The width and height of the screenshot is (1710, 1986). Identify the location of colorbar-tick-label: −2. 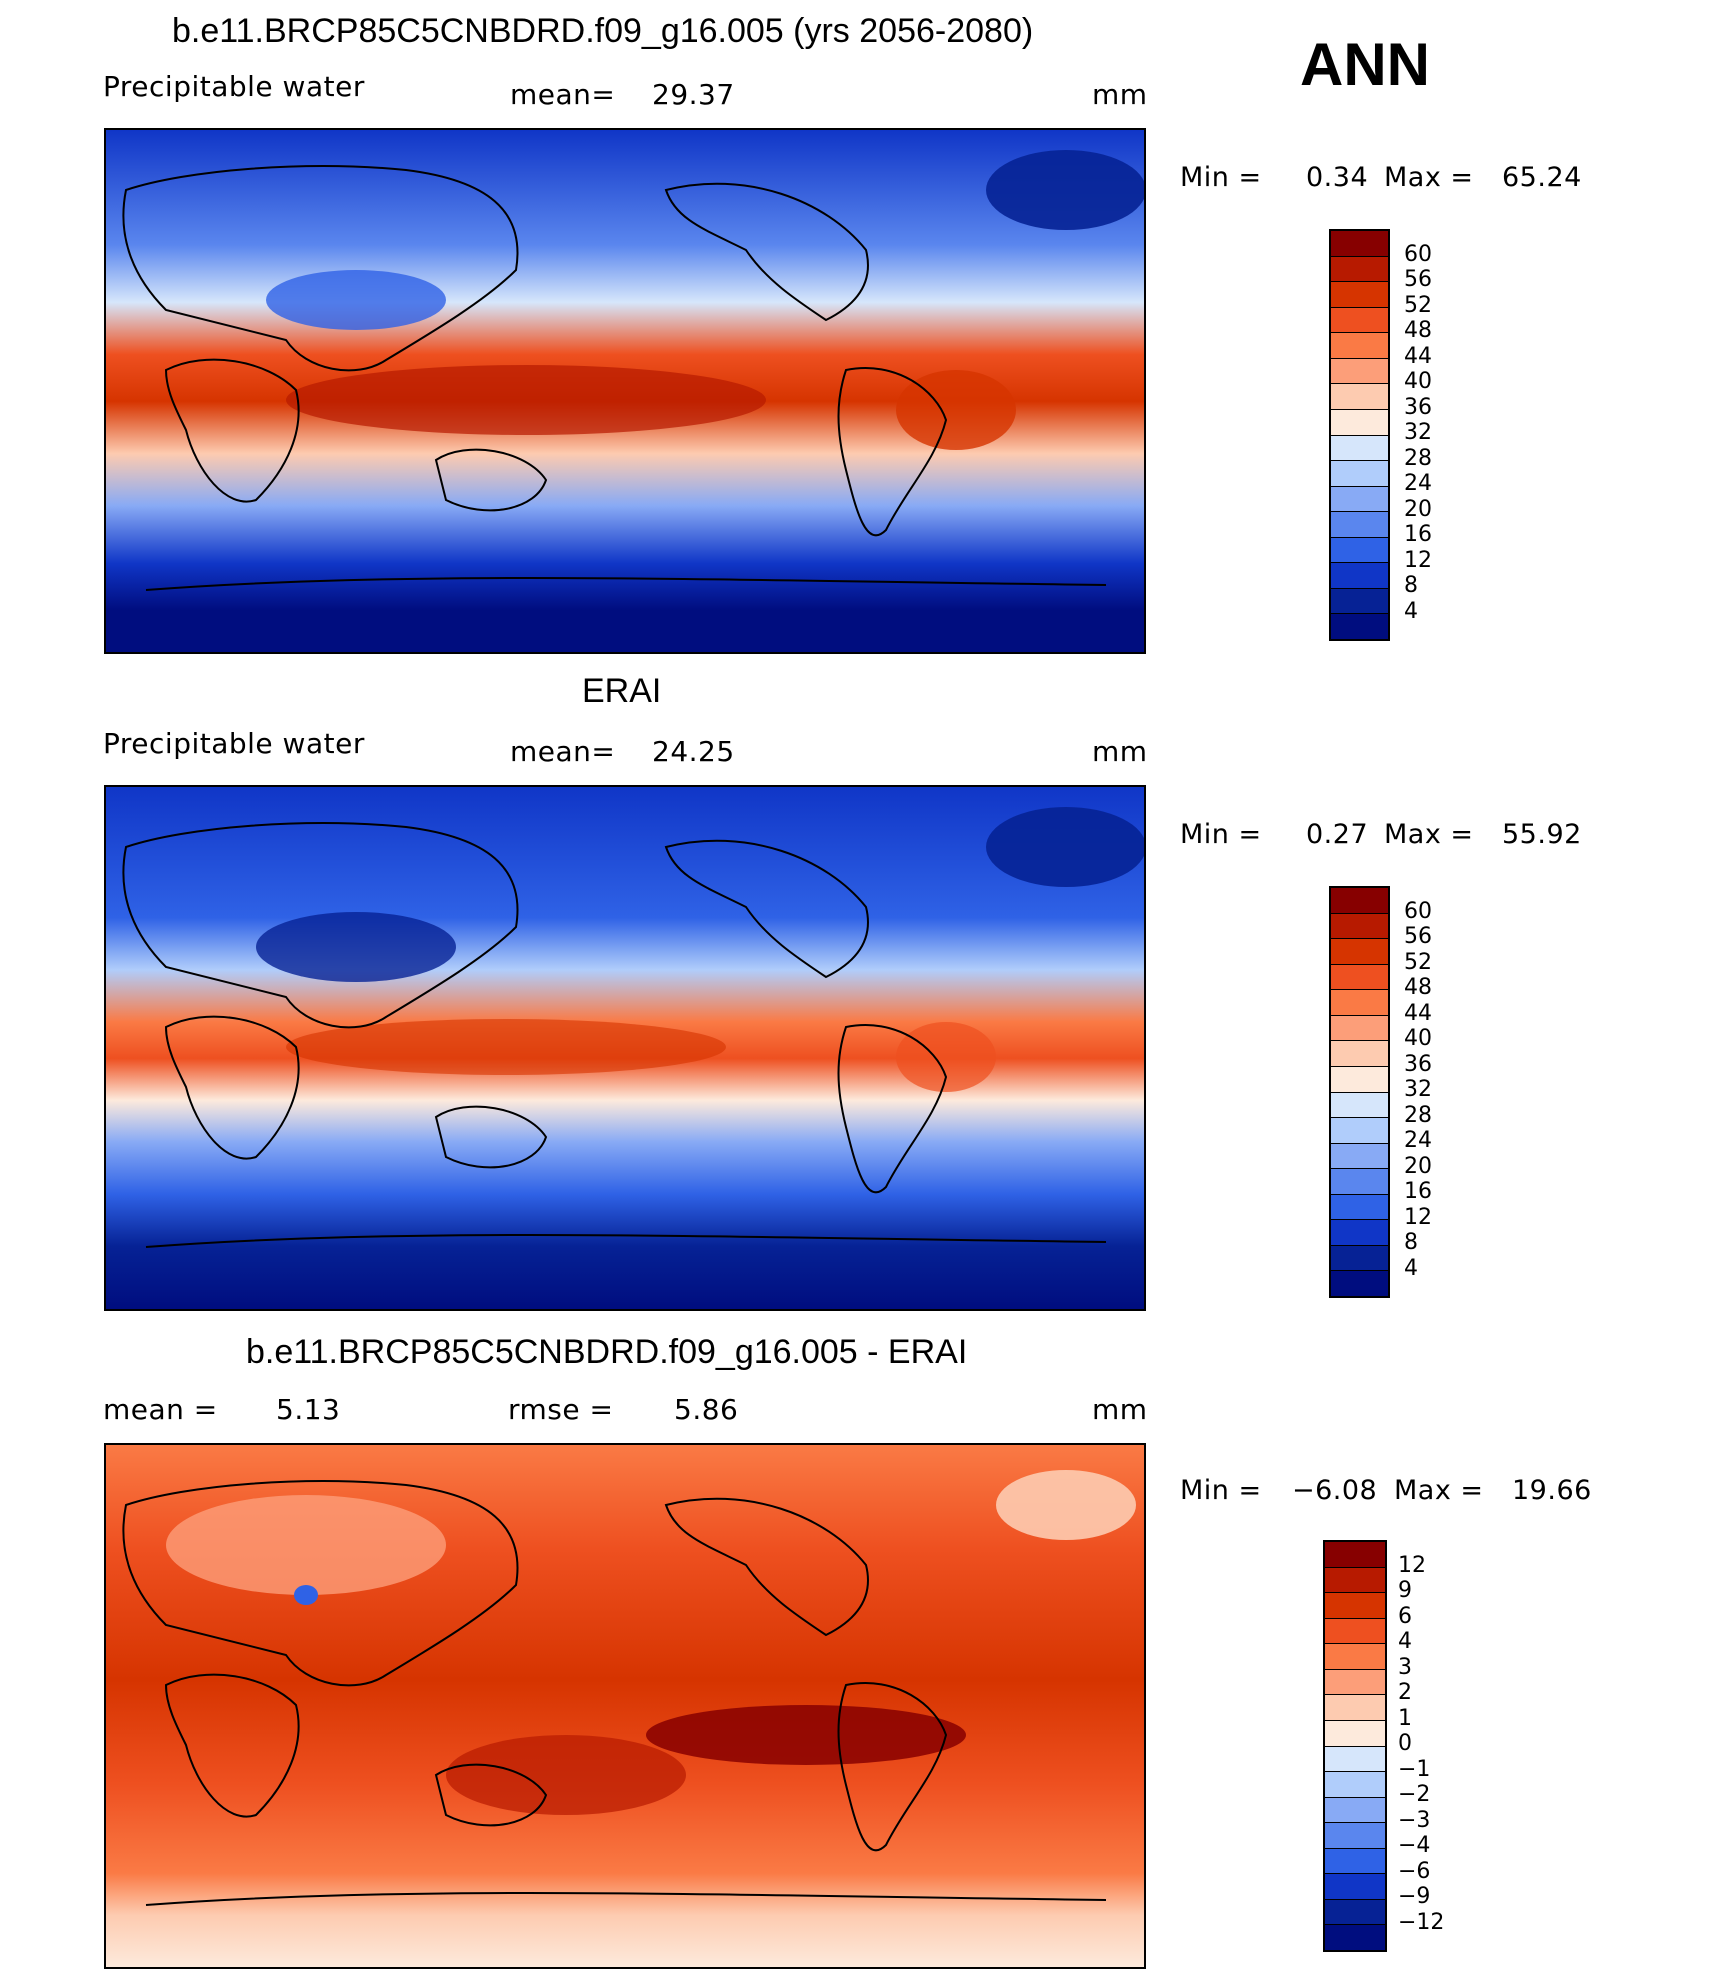
(1414, 1794).